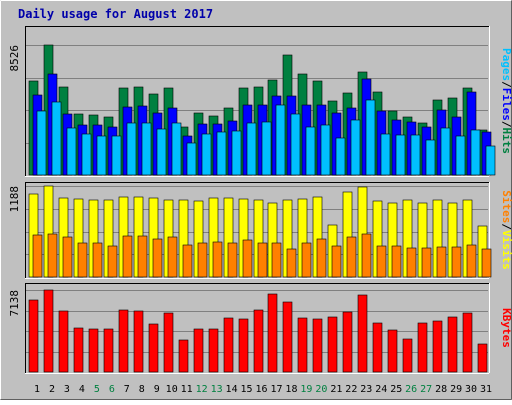 This screenshot has width=512, height=405. What do you see at coordinates (14, 199) in the screenshot?
I see `y-max-label: 1188` at bounding box center [14, 199].